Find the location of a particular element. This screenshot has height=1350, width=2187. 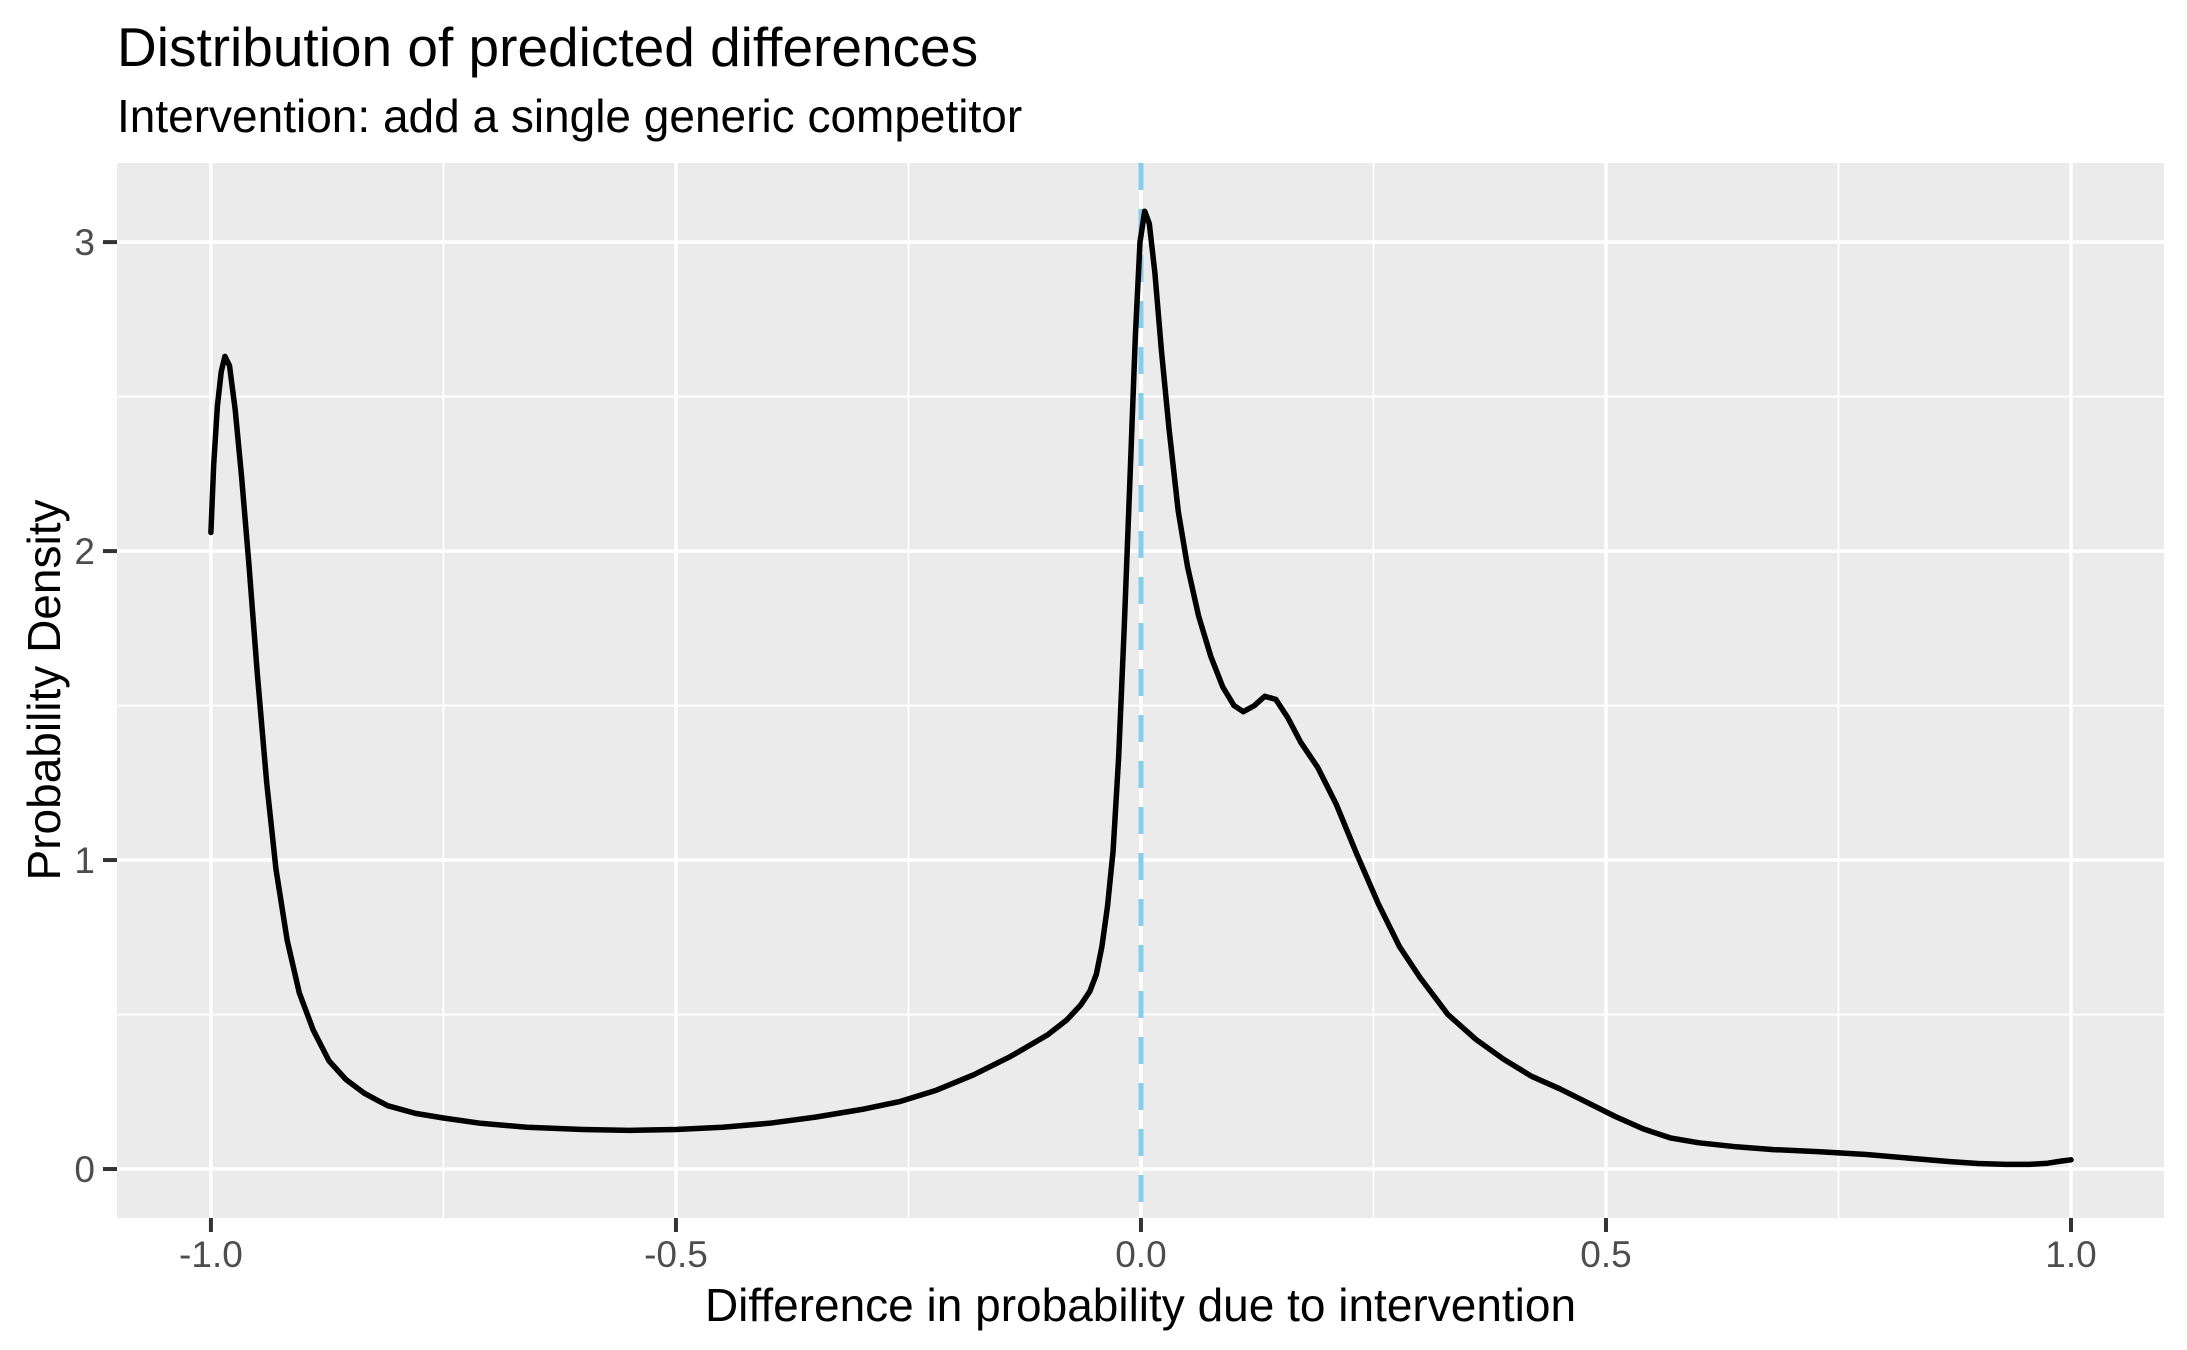

y-tick-label: 0 is located at coordinates (84, 1169).